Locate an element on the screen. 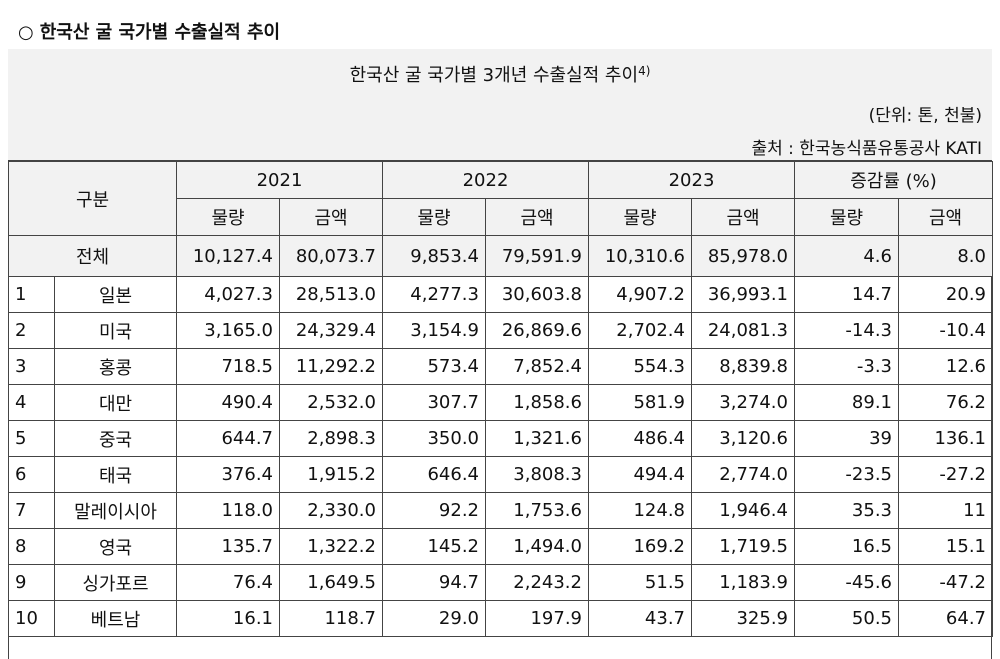 Image resolution: width=1000 pixels, height=659 pixels. table-cell: -47.2 is located at coordinates (945, 582).